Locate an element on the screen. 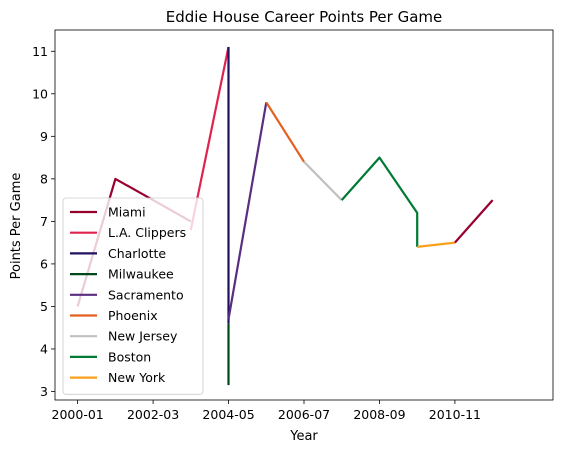 The height and width of the screenshot is (453, 566). legend-label: Phoenix is located at coordinates (133, 315).